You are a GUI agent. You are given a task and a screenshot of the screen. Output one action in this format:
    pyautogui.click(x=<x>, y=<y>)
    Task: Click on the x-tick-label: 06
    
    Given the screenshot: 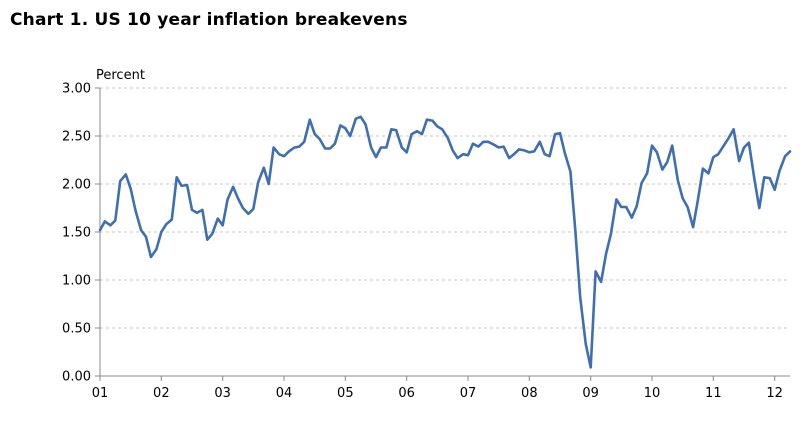 What is the action you would take?
    pyautogui.click(x=406, y=393)
    